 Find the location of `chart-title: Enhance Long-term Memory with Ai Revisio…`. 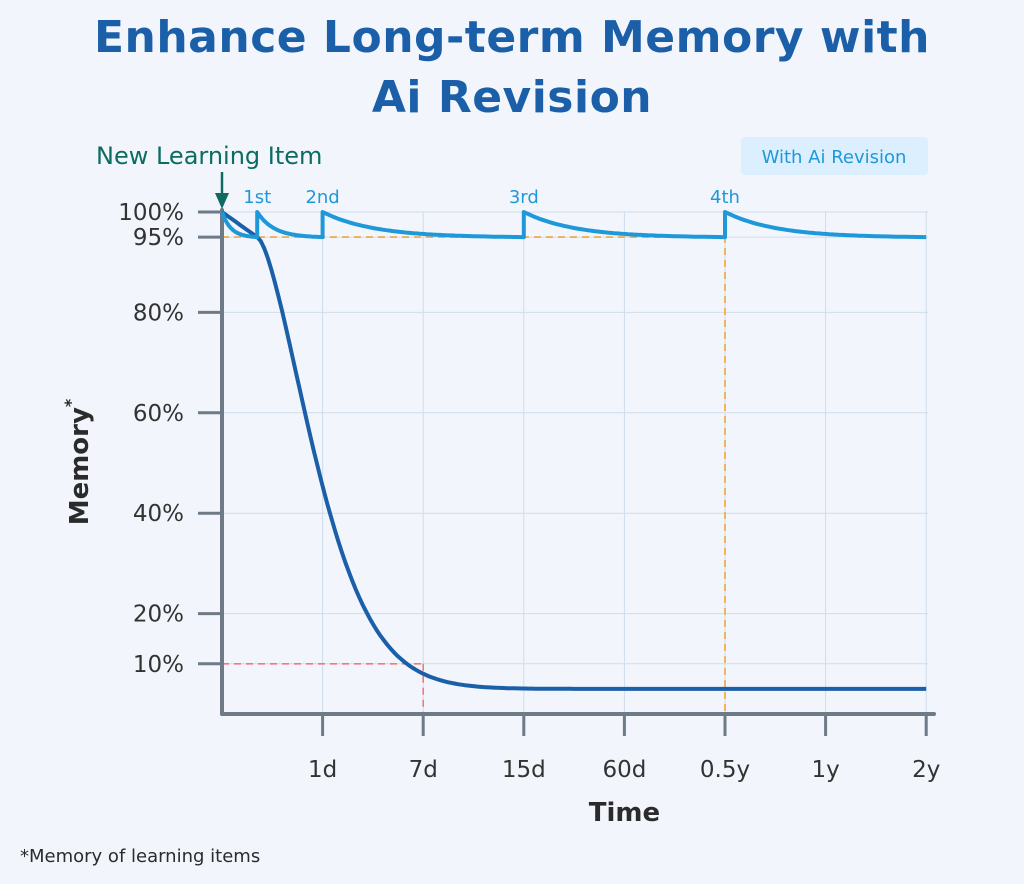

chart-title: Enhance Long-term Memory with Ai Revisio… is located at coordinates (512, 68).